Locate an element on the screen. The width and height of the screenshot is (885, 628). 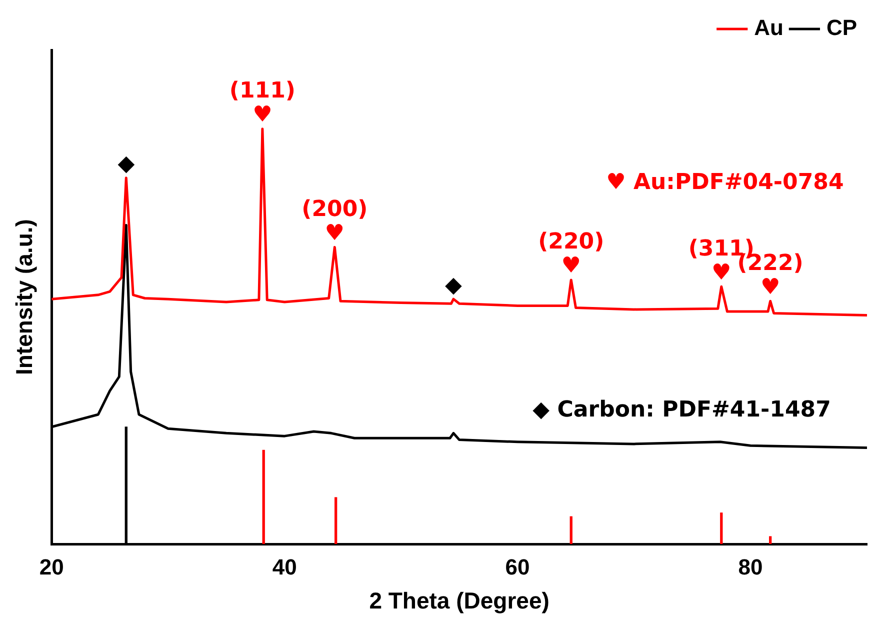
x-axis-title: 2 Theta (Degree) is located at coordinates (459, 601).